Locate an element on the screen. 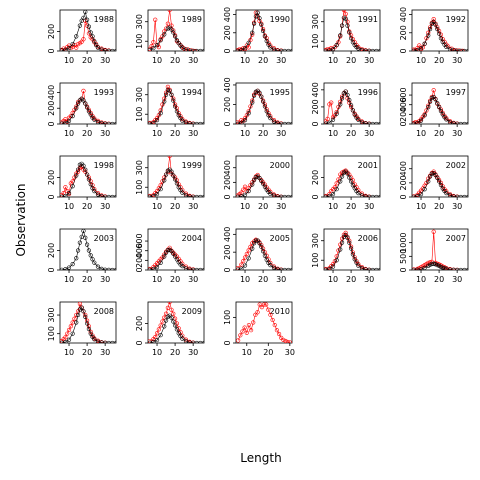  panel-2001: 10 20 30 0 200 2001 is located at coordinates (346, 183).